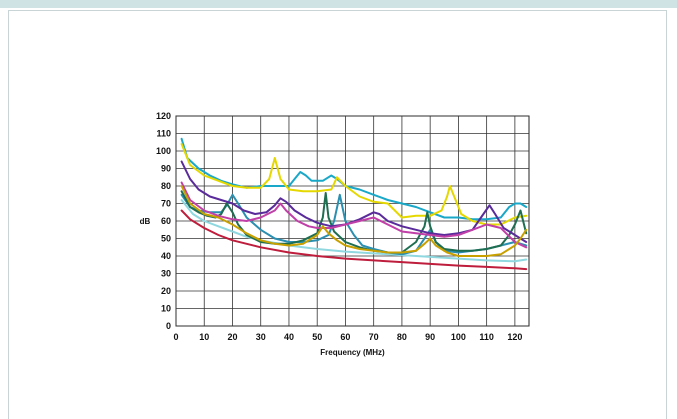  I want to click on x-axis-label: Frequency (MHz), so click(352, 352).